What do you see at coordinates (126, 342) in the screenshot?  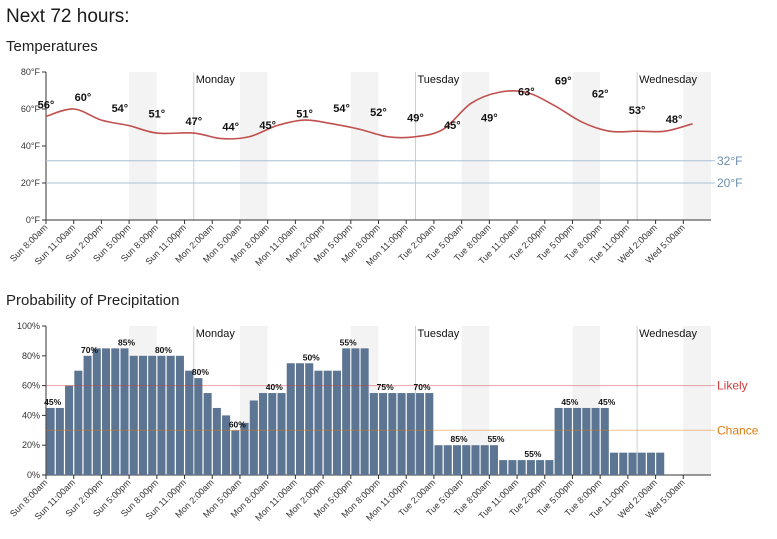 I see `precip-value-label: 85%` at bounding box center [126, 342].